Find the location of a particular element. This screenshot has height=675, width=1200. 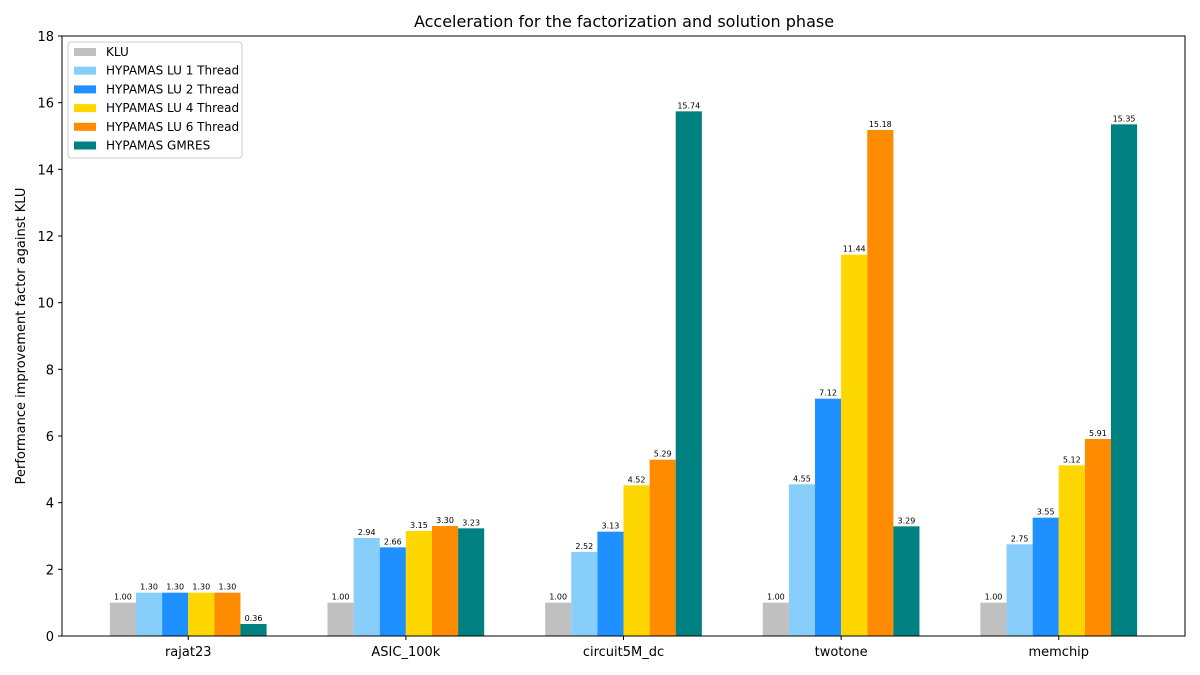

bar-value-label: 7.12 is located at coordinates (828, 393).